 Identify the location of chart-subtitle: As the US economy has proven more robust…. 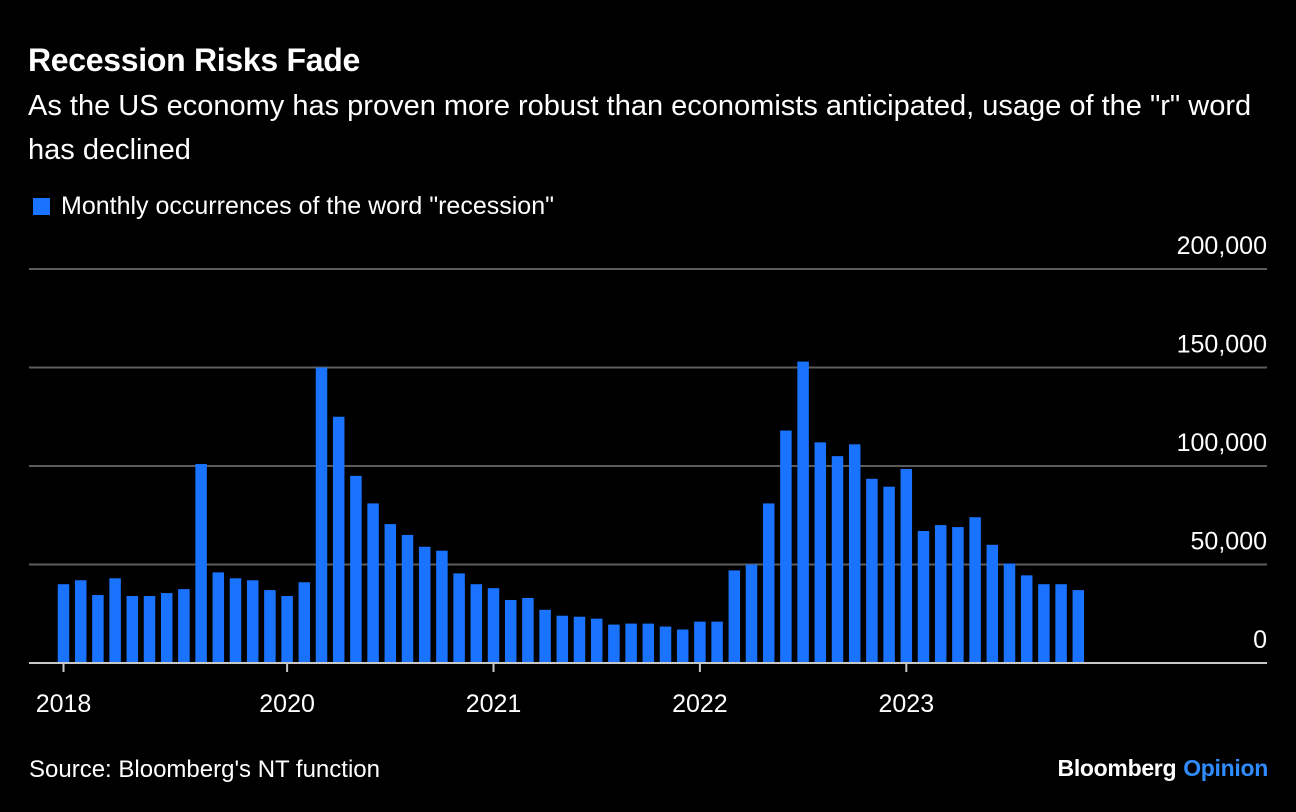
(640, 128).